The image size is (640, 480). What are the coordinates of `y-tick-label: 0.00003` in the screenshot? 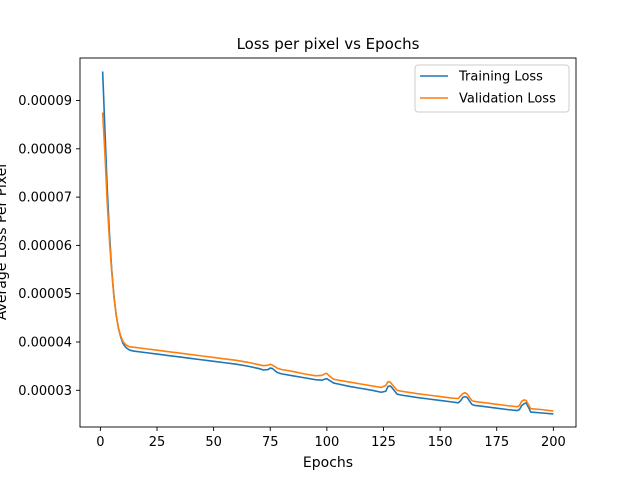 It's located at (45, 391).